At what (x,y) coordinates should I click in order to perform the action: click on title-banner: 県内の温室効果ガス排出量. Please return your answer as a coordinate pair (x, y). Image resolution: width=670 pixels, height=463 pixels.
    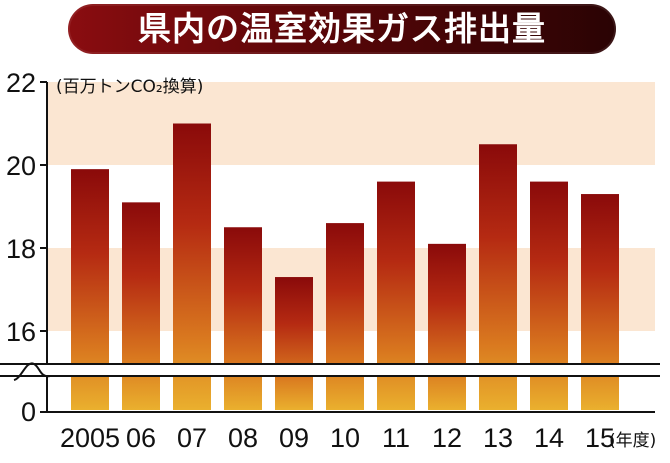
    Looking at the image, I should click on (342, 29).